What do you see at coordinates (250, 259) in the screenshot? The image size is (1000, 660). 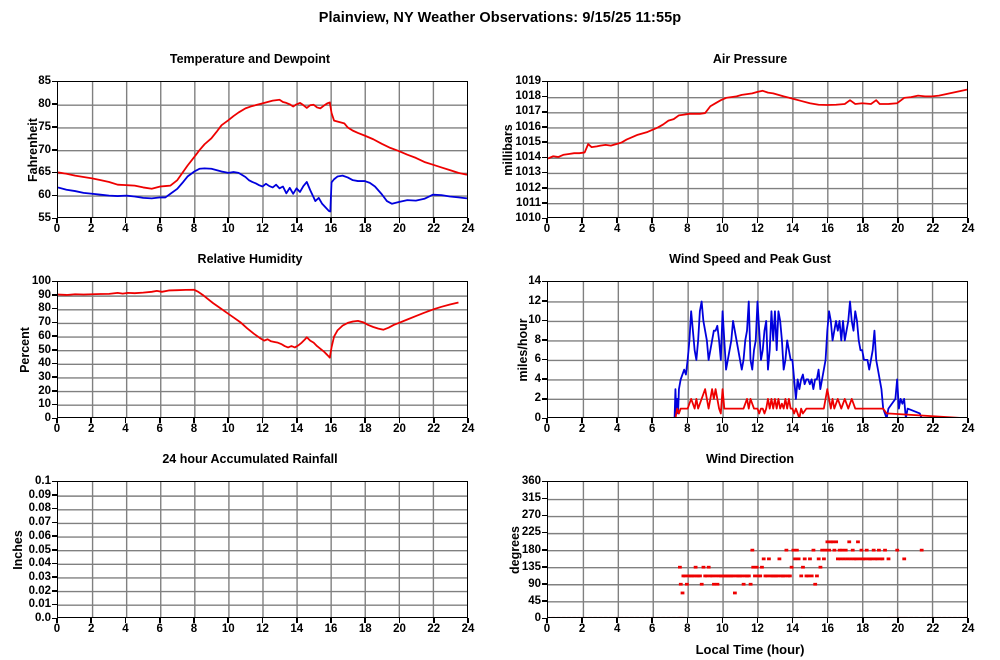 I see `chart-title: Relative Humidity` at bounding box center [250, 259].